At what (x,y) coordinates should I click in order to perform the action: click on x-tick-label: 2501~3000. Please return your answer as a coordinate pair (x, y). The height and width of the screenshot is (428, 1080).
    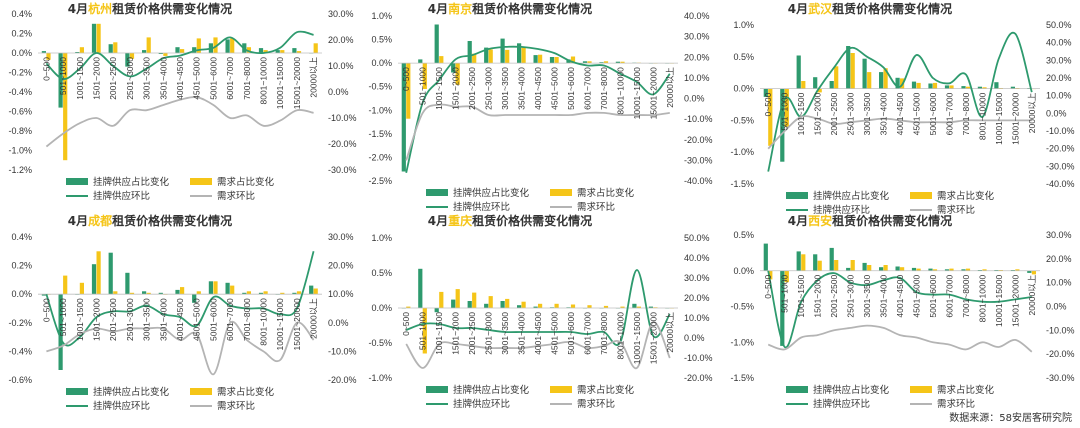
    Looking at the image, I should click on (851, 296).